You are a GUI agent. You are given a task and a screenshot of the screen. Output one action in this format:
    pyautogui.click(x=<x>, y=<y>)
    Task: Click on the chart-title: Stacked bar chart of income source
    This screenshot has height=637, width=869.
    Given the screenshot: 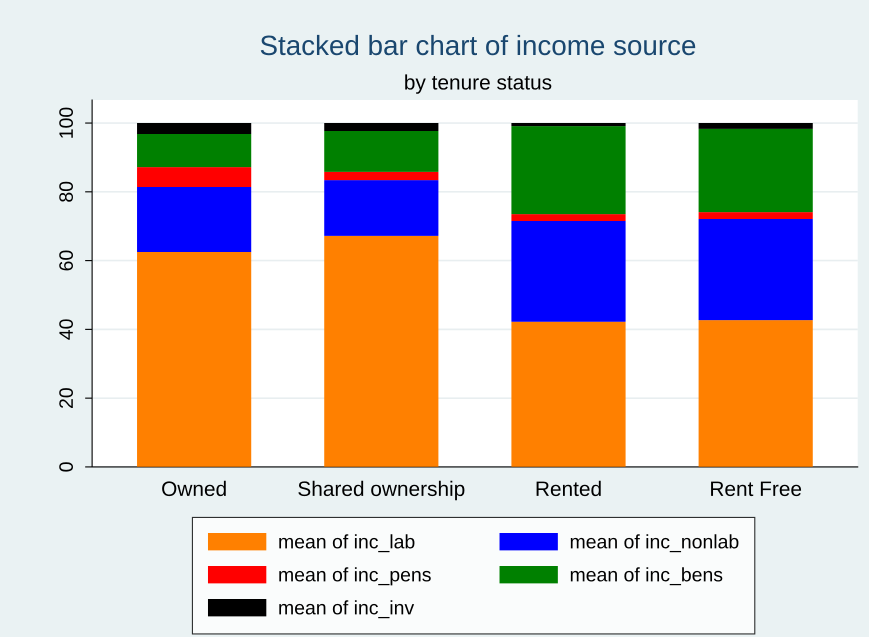 What is the action you would take?
    pyautogui.click(x=478, y=45)
    